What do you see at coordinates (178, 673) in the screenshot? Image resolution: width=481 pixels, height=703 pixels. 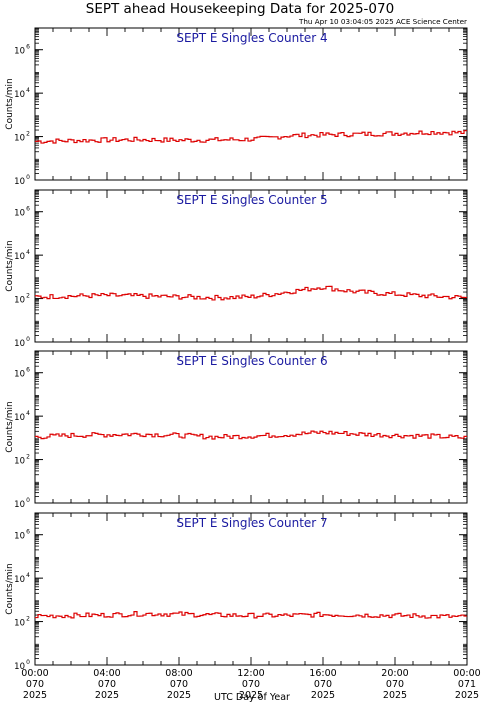 I see `x-tick-label-time: 08:00` at bounding box center [178, 673].